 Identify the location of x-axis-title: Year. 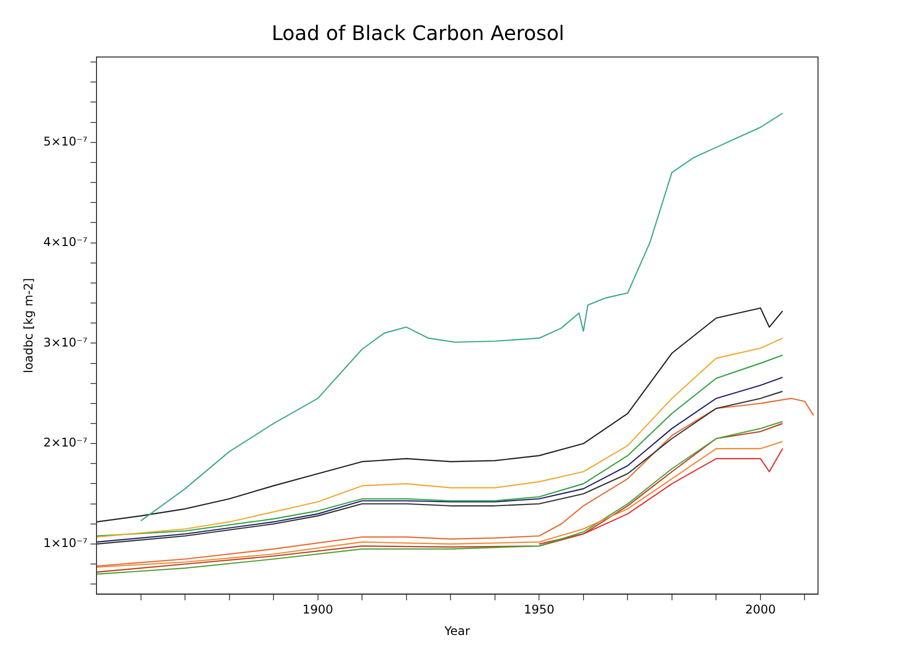
(457, 631).